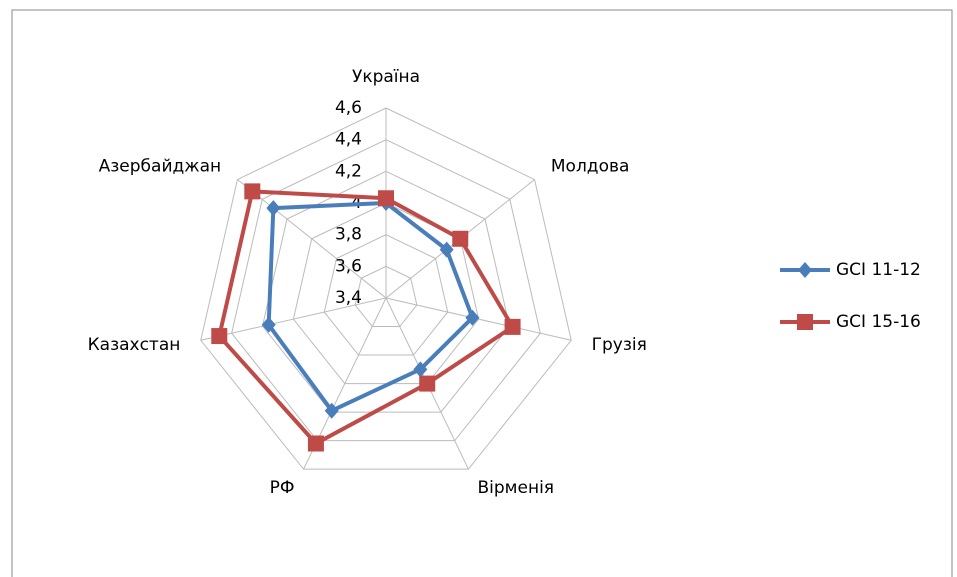 Image resolution: width=957 pixels, height=577 pixels. I want to click on category-label: Україна, so click(386, 77).